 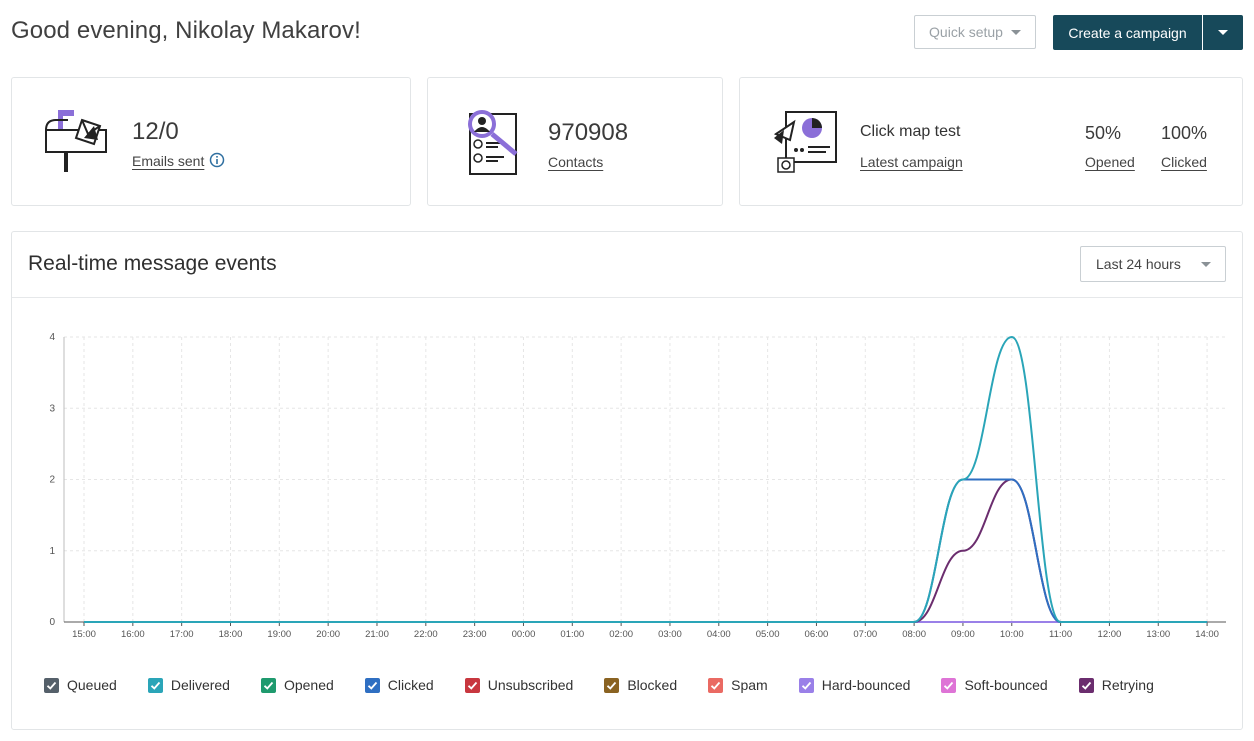 I want to click on x-tick-label: 23:00, so click(x=475, y=634).